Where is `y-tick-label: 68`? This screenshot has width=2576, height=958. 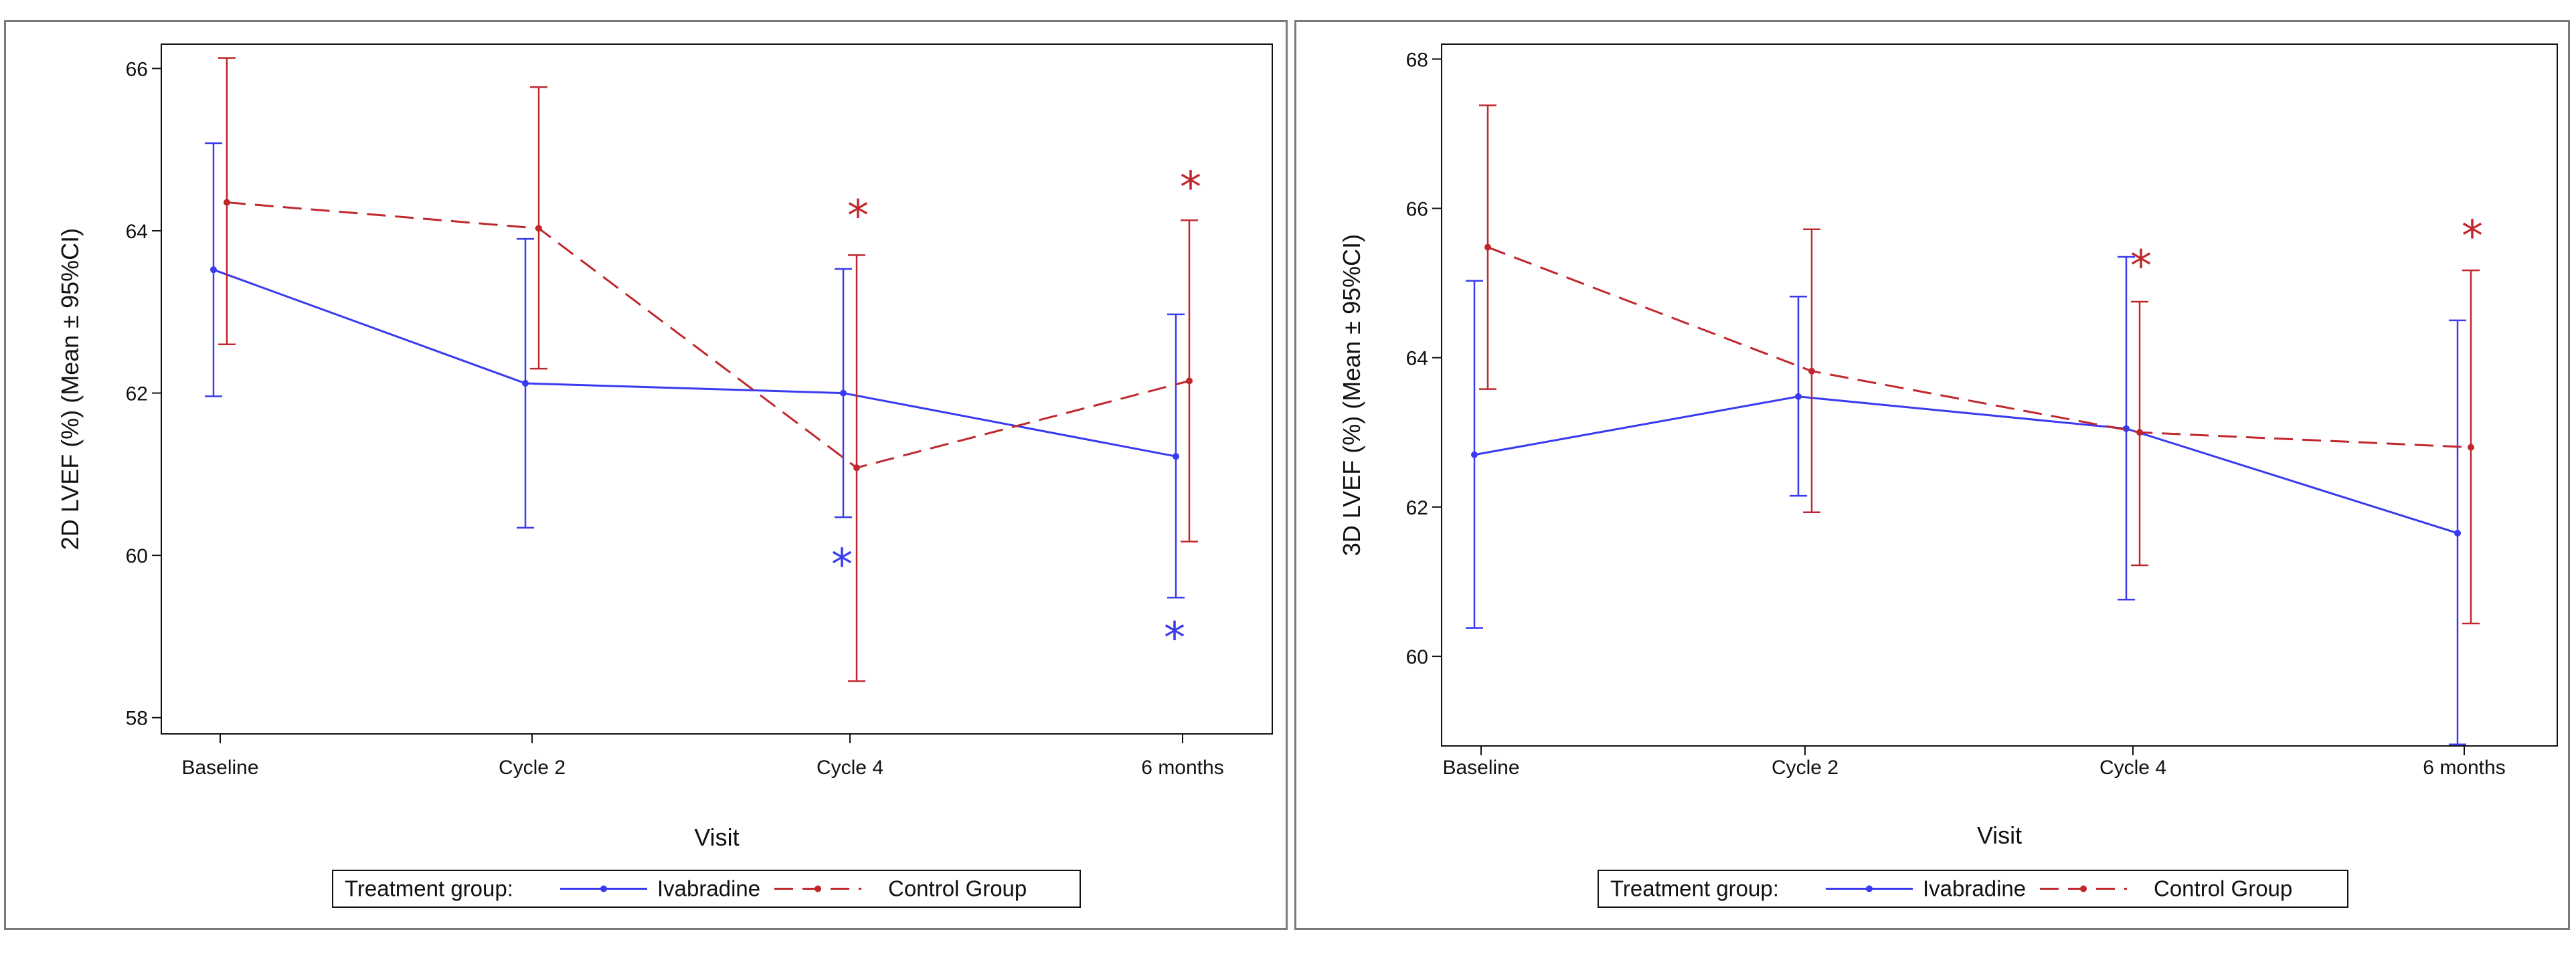 y-tick-label: 68 is located at coordinates (1417, 60).